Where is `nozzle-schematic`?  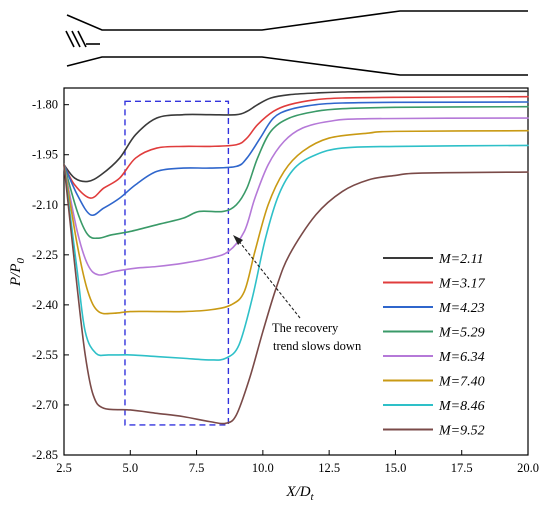
nozzle-schematic is located at coordinates (296, 43).